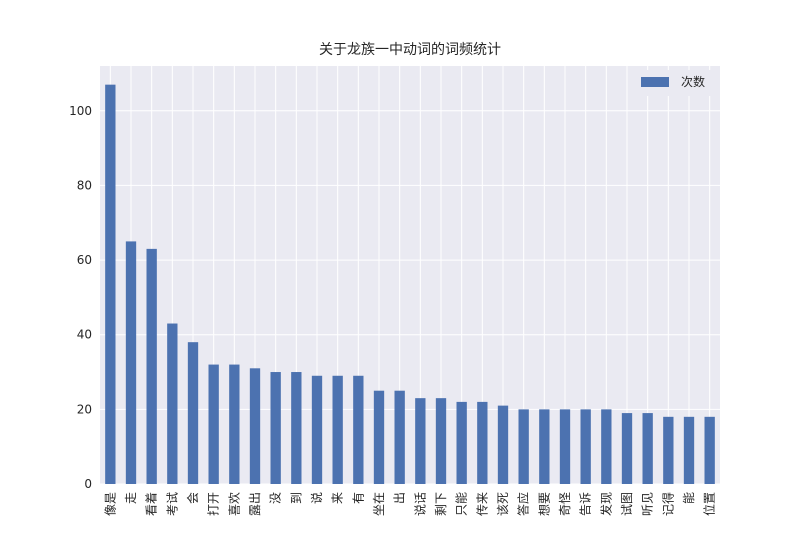 The width and height of the screenshot is (800, 544). I want to click on legend-label: 次数, so click(693, 81).